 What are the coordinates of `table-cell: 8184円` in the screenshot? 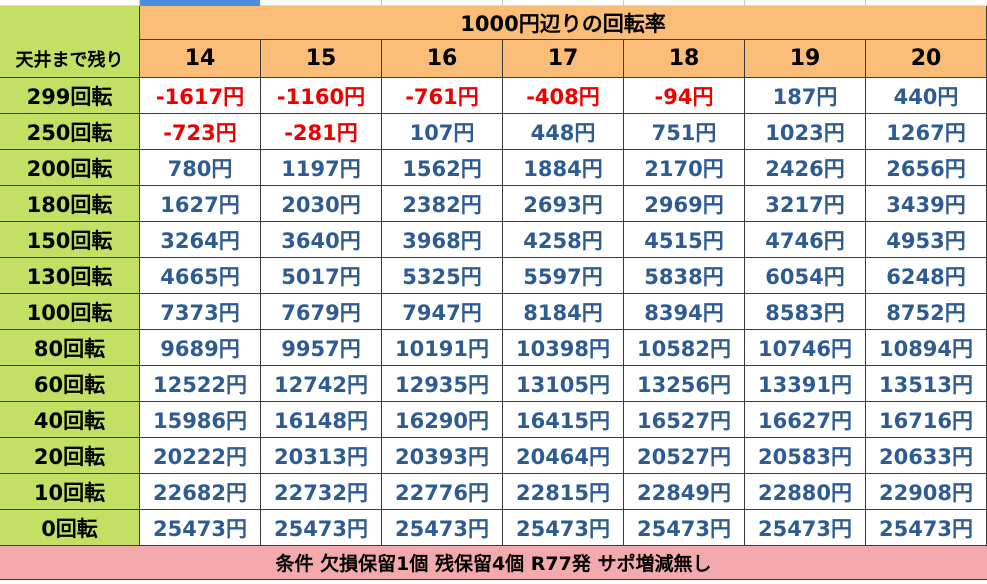 It's located at (563, 312).